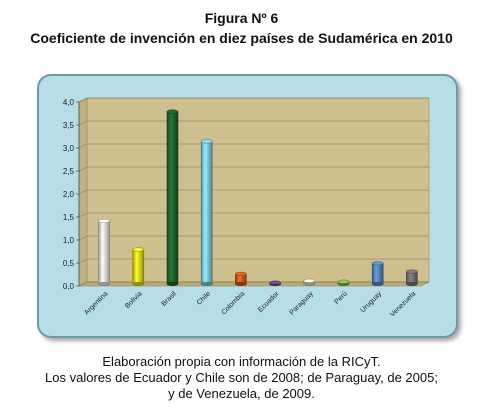 The height and width of the screenshot is (411, 483). Describe the element at coordinates (69, 194) in the screenshot. I see `y-tick-label: 2,0` at that location.